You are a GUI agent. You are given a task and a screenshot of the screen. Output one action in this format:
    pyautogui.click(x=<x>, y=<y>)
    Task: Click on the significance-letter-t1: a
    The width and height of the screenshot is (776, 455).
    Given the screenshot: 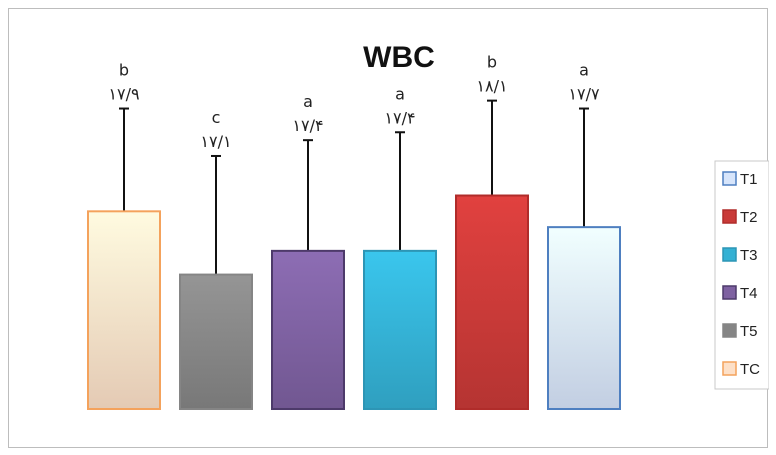 What is the action you would take?
    pyautogui.click(x=584, y=70)
    